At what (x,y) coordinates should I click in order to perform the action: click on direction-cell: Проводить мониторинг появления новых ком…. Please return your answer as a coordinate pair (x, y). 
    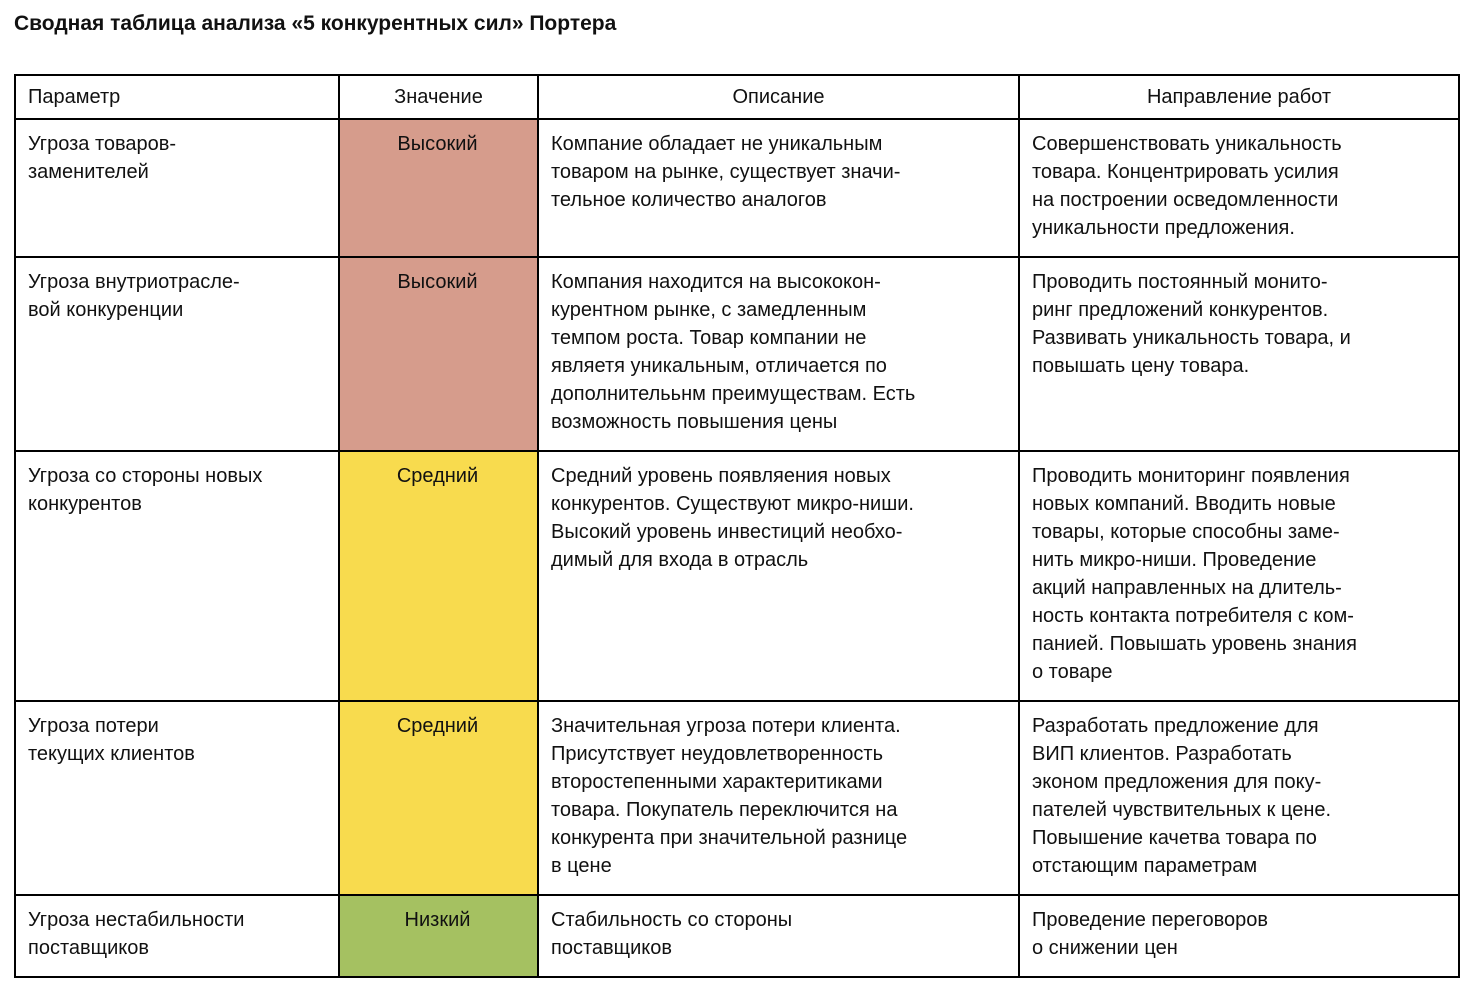
    Looking at the image, I should click on (1239, 576).